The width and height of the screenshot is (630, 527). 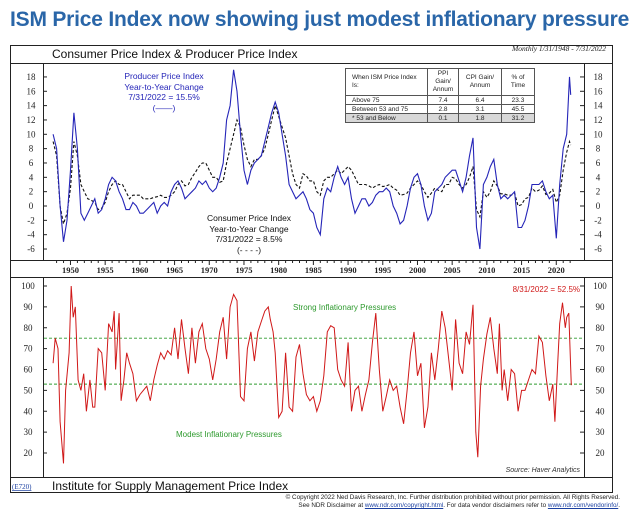 What do you see at coordinates (443, 118) in the screenshot?
I see `table-cell: 0.1` at bounding box center [443, 118].